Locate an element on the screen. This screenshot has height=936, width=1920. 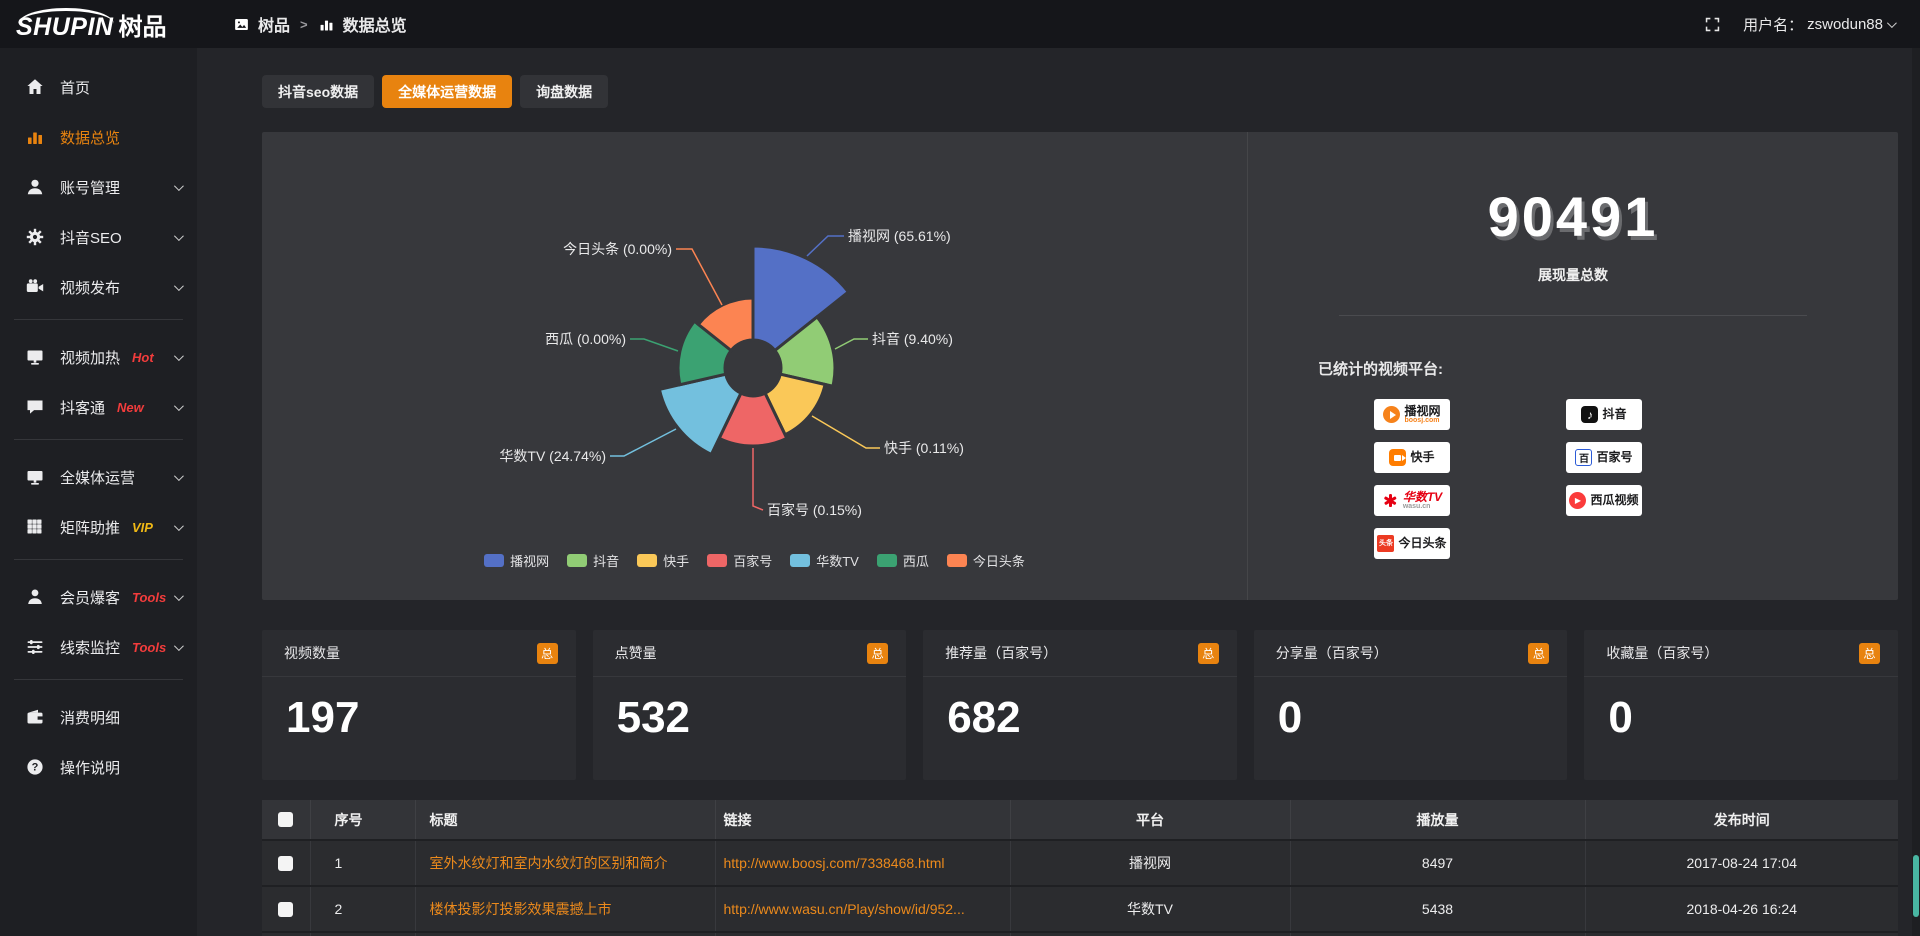
platform-subtext: boosj.com is located at coordinates (1422, 421).